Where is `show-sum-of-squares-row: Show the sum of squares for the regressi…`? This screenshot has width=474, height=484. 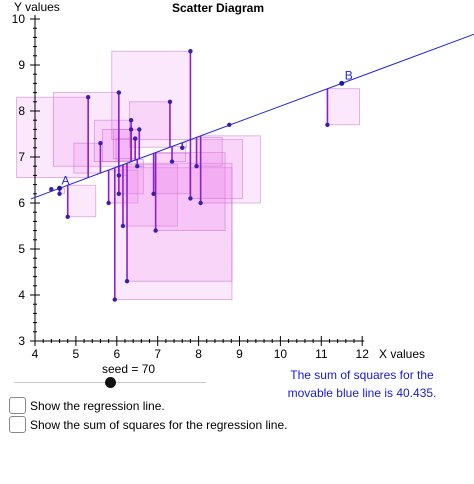 show-sum-of-squares-row: Show the sum of squares for the regressi… is located at coordinates (148, 424).